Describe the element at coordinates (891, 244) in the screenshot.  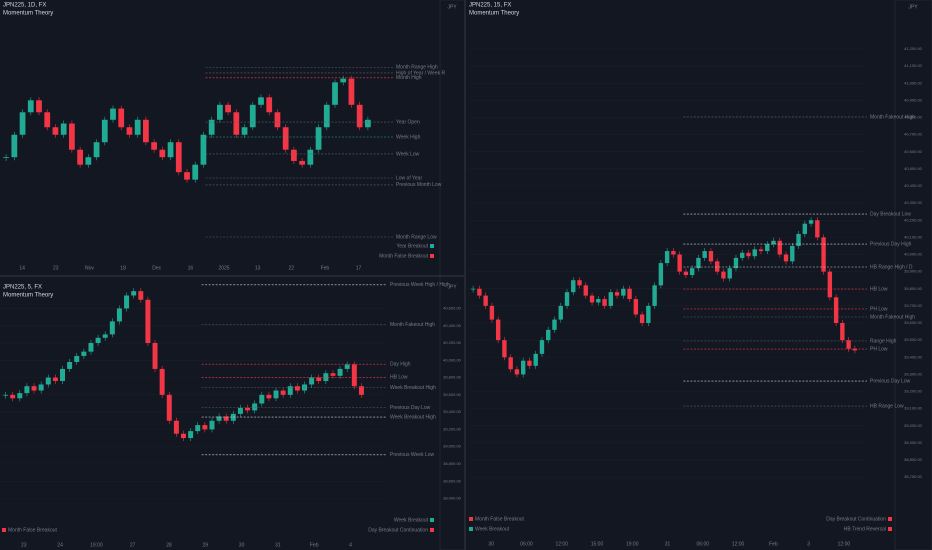
I see `level-label: Previous Day High` at that location.